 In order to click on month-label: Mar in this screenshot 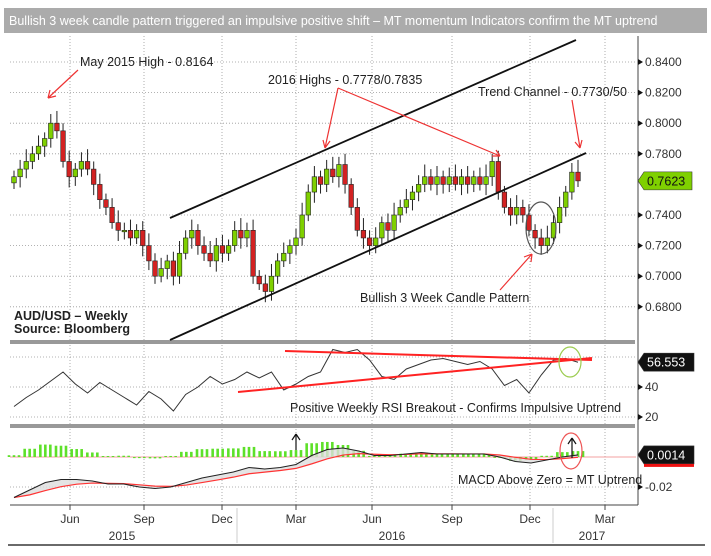, I will do `click(605, 519)`.